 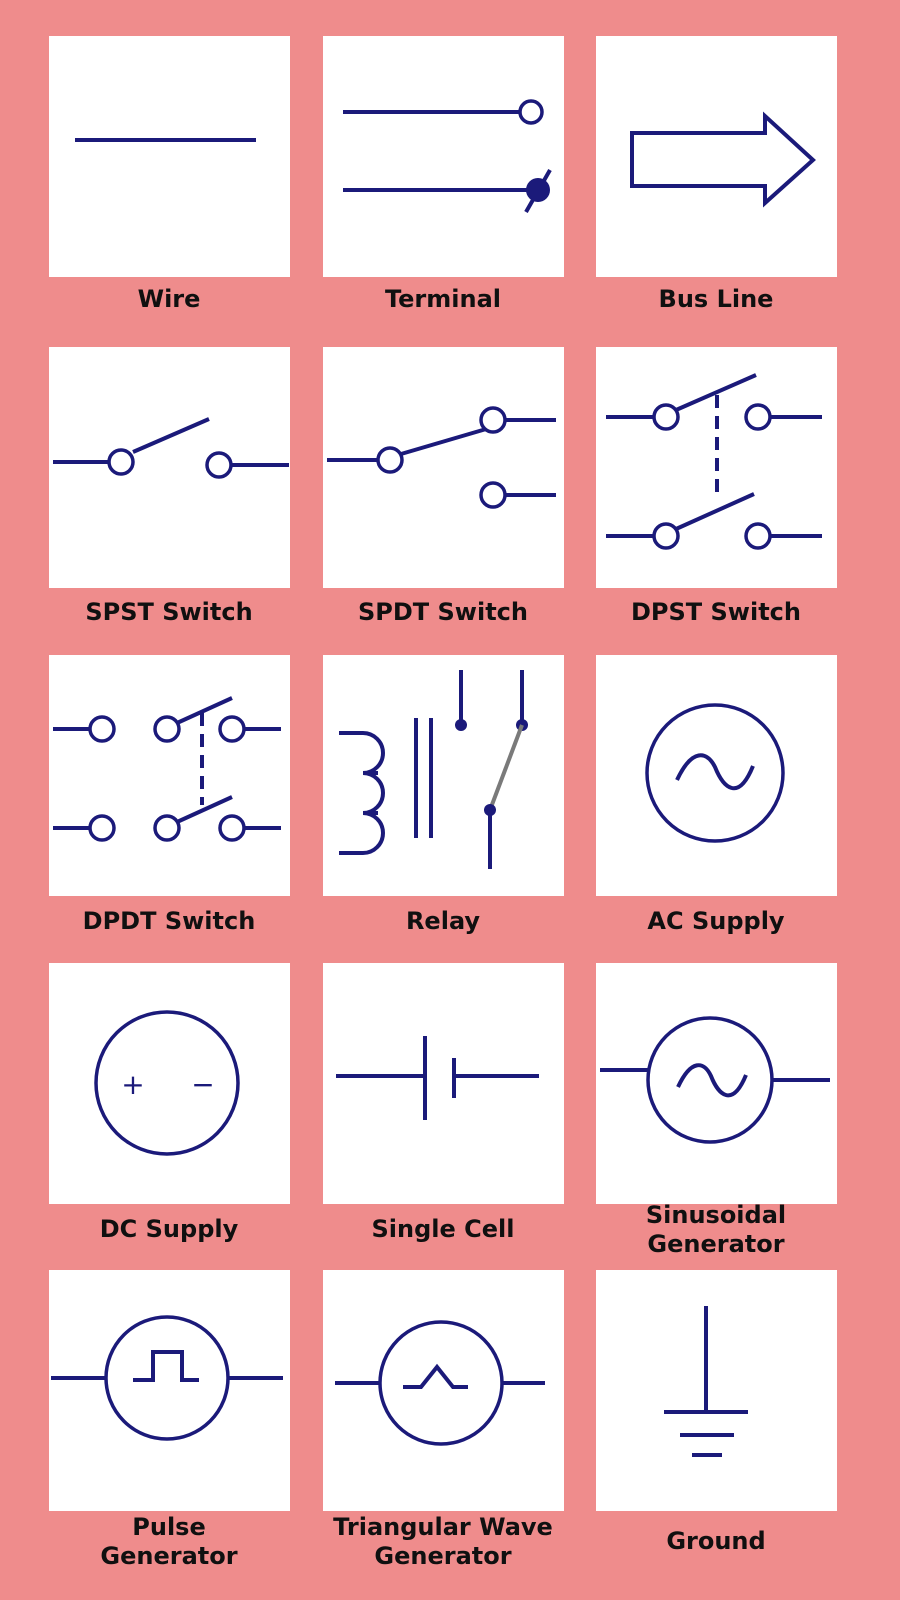 What do you see at coordinates (171, 448) in the screenshot?
I see `spst-switch-icon` at bounding box center [171, 448].